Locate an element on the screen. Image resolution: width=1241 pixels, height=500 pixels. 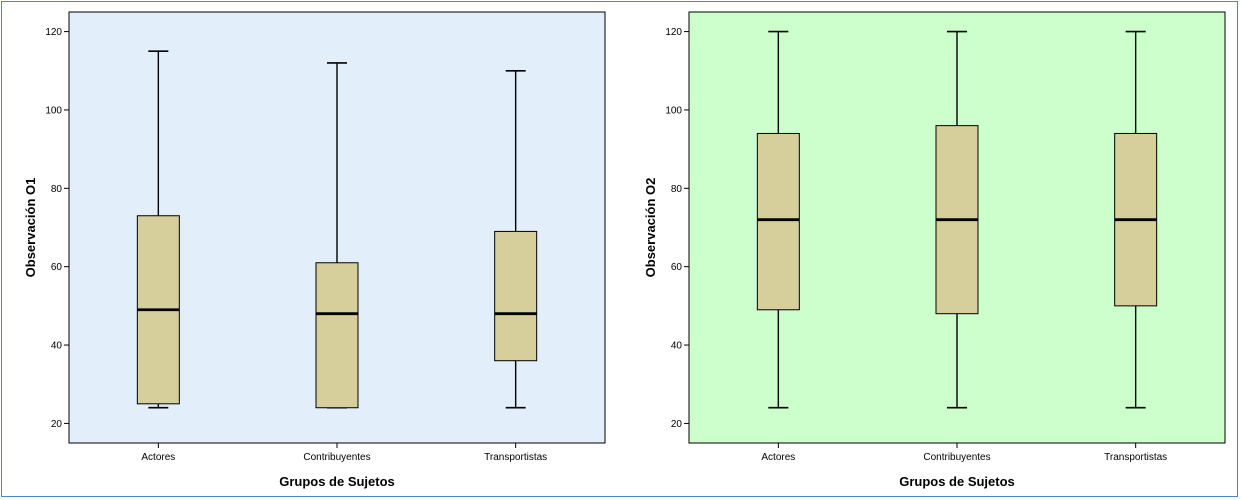
box-contribuyentes is located at coordinates (337, 335).